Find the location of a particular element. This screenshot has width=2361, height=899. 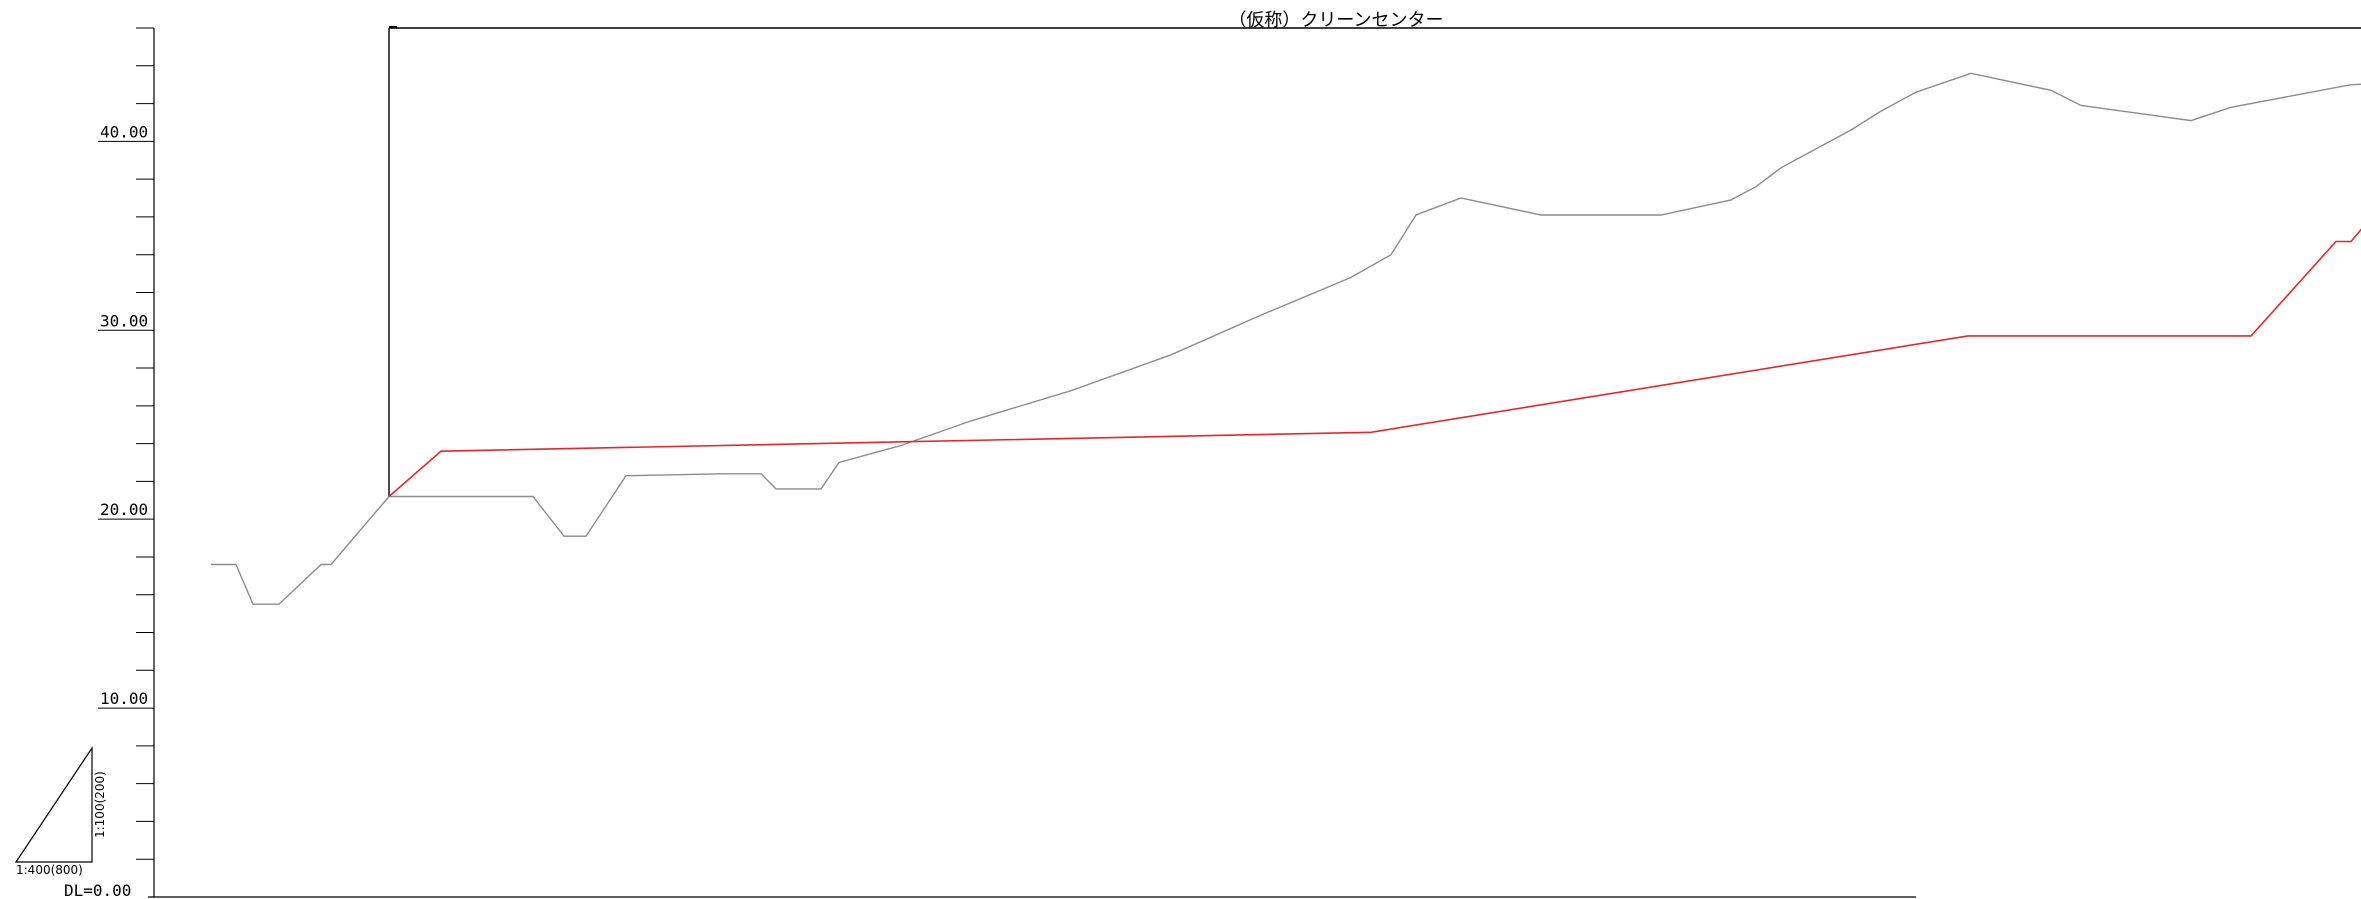

elevation-label: 40.00 is located at coordinates (124, 131).